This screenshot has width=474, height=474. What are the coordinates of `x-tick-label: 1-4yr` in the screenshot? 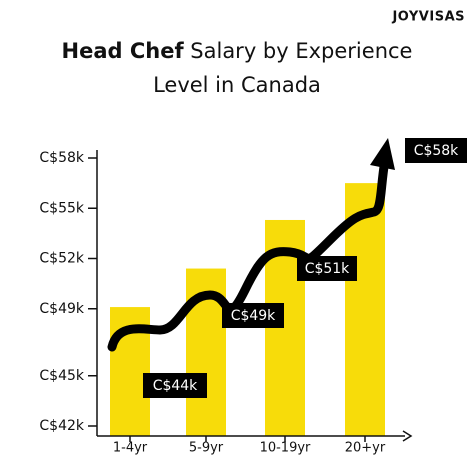 It's located at (130, 448).